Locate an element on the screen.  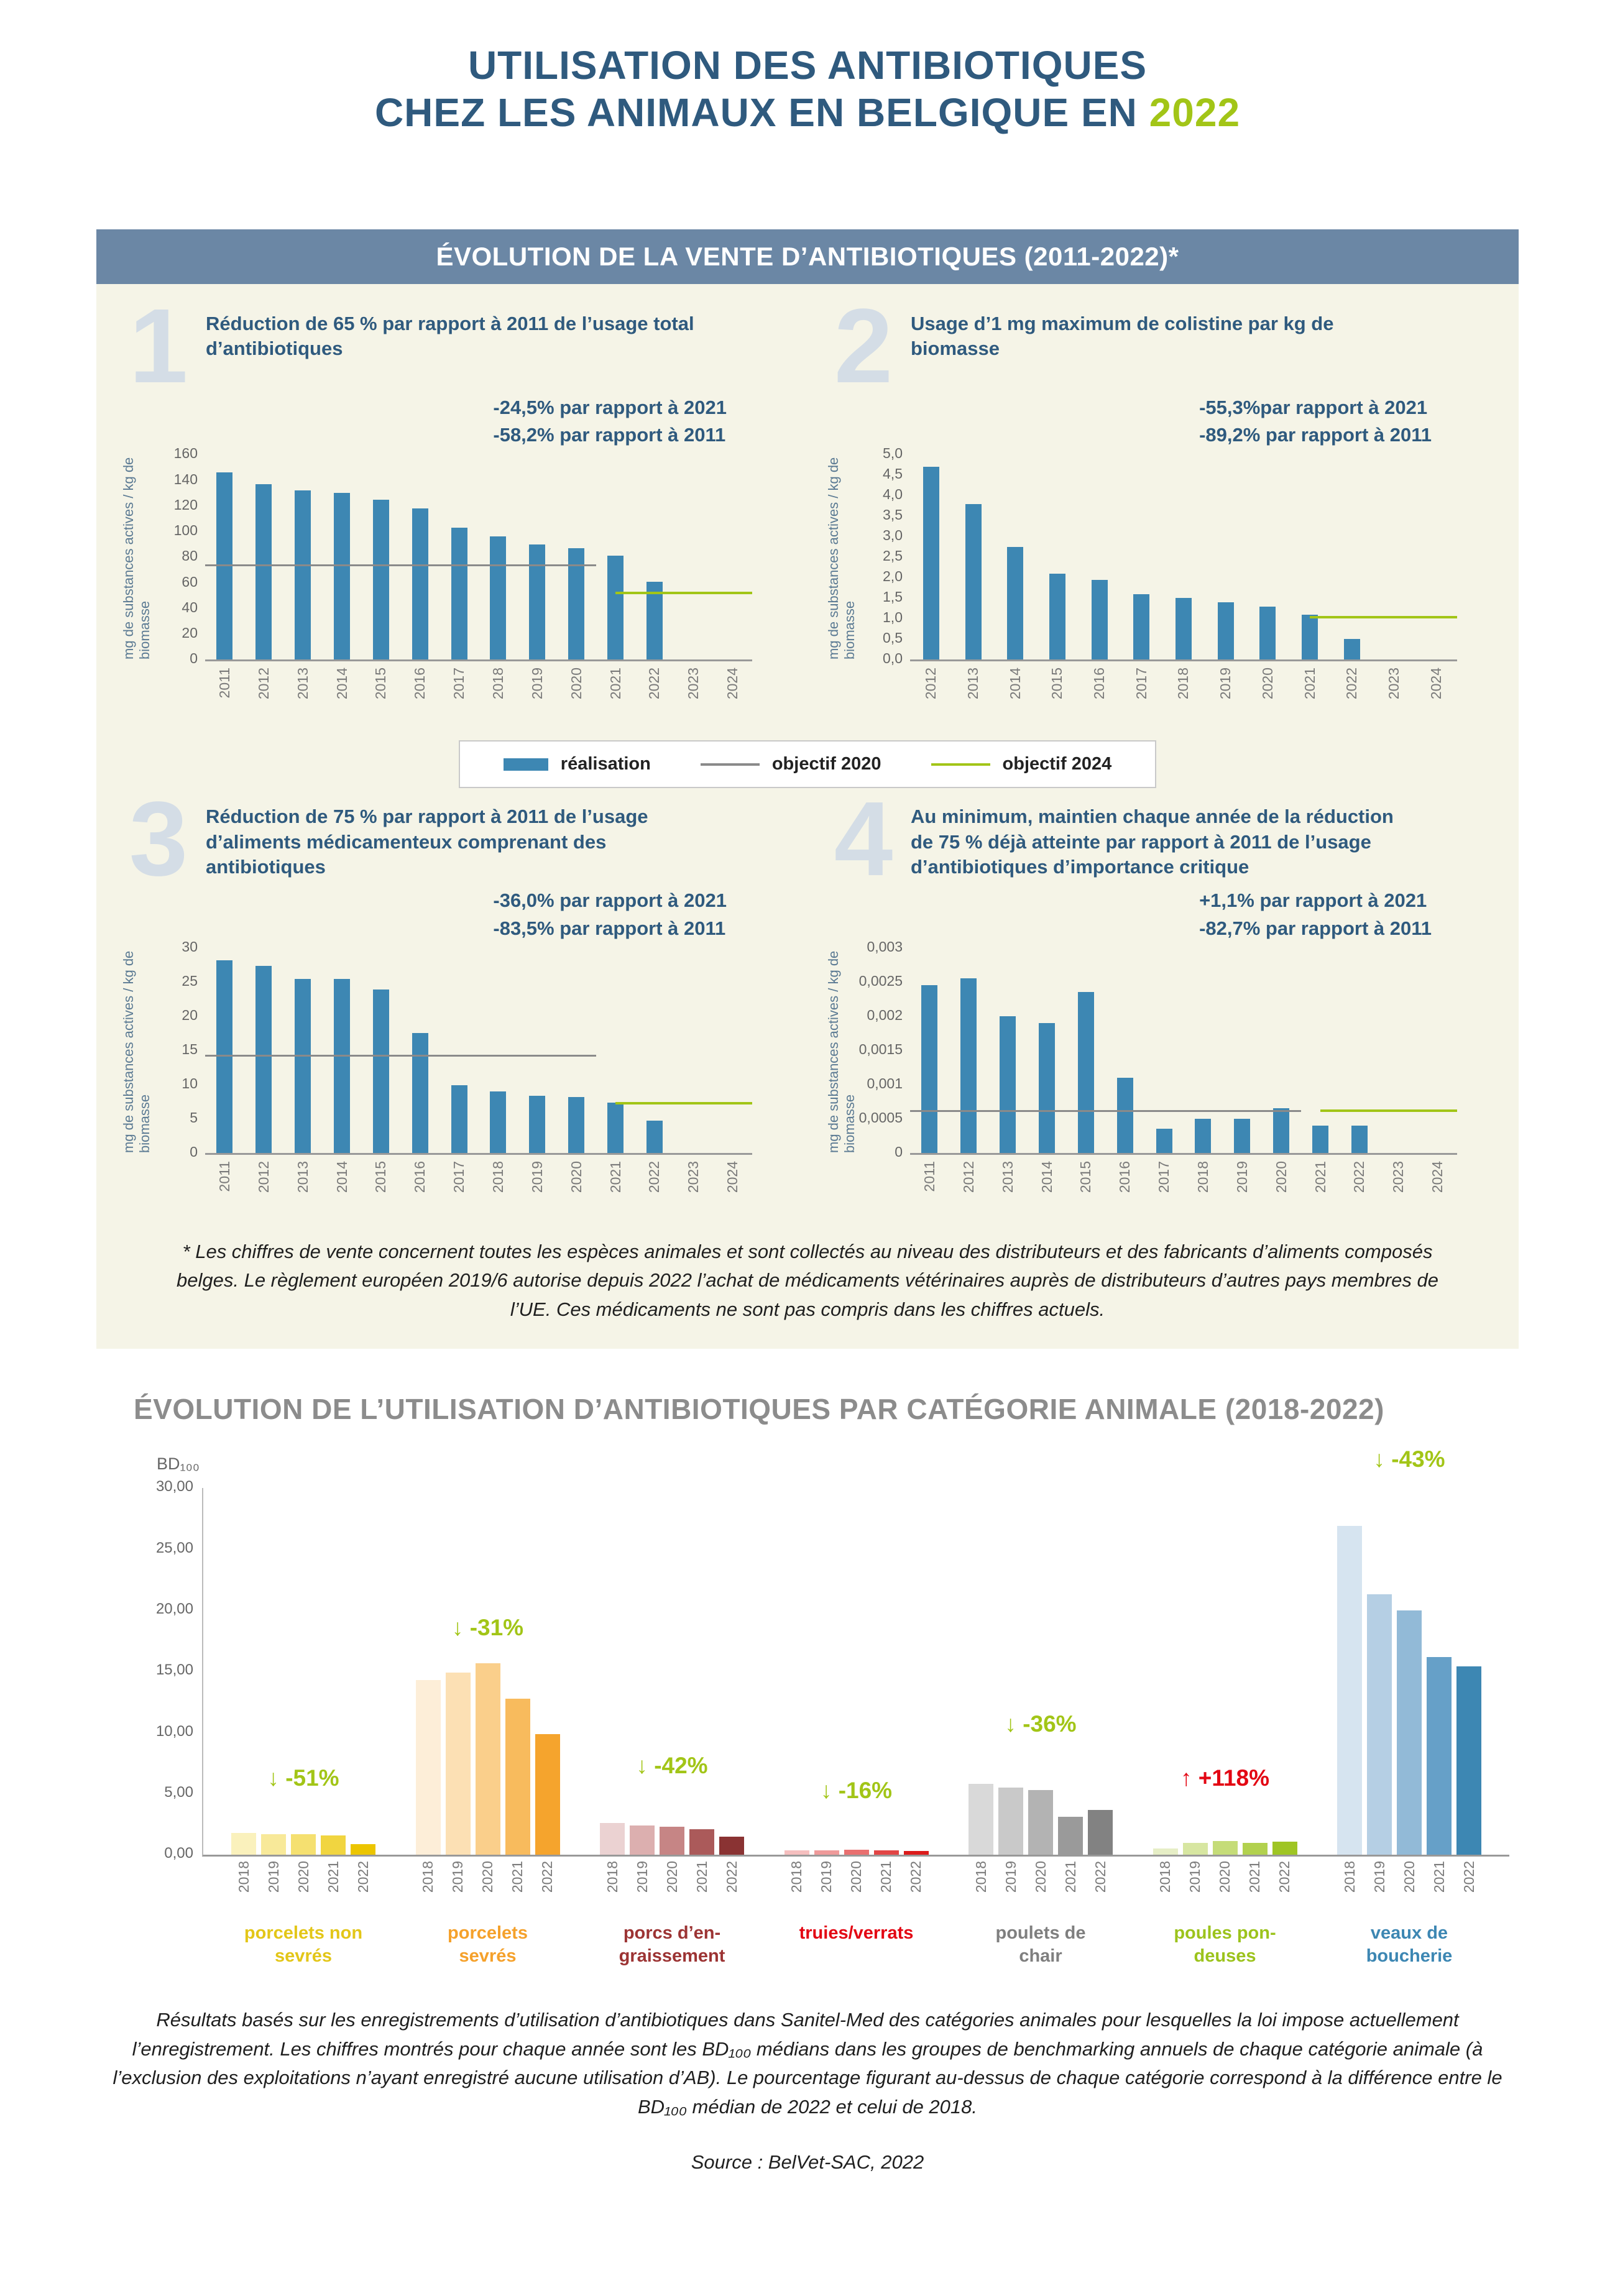
objline-2024 is located at coordinates (1383, 617).